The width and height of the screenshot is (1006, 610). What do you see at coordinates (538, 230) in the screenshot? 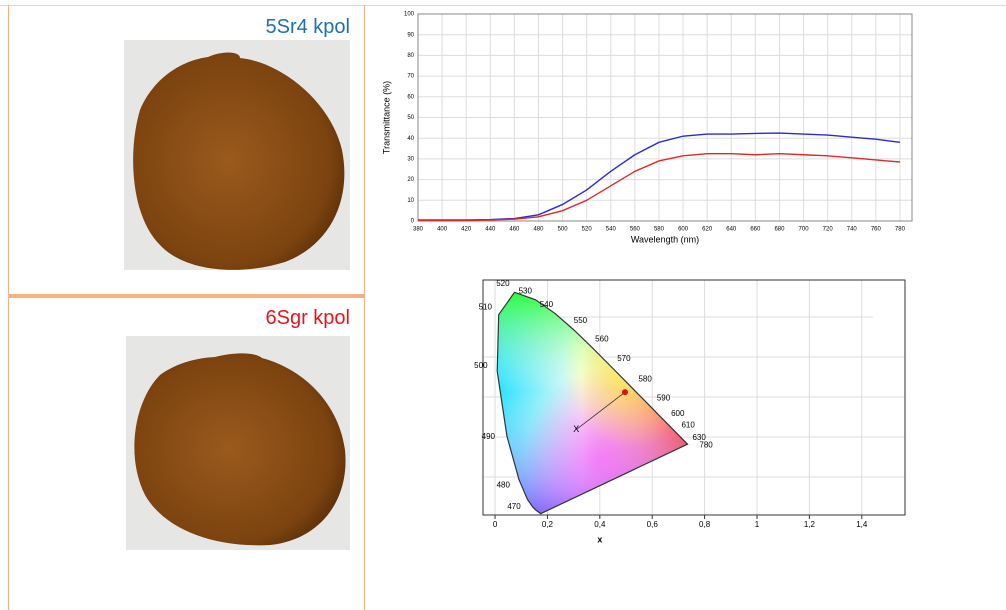
I see `x-tick-label: 480` at bounding box center [538, 230].